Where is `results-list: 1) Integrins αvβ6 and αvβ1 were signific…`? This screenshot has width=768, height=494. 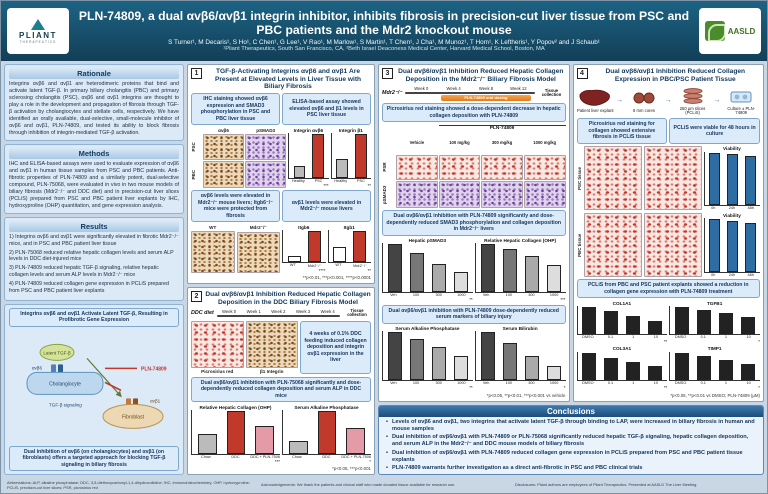
results-list: 1) Integrins αvβ6 and αvβ1 were signific… is located at coordinates (94, 265).